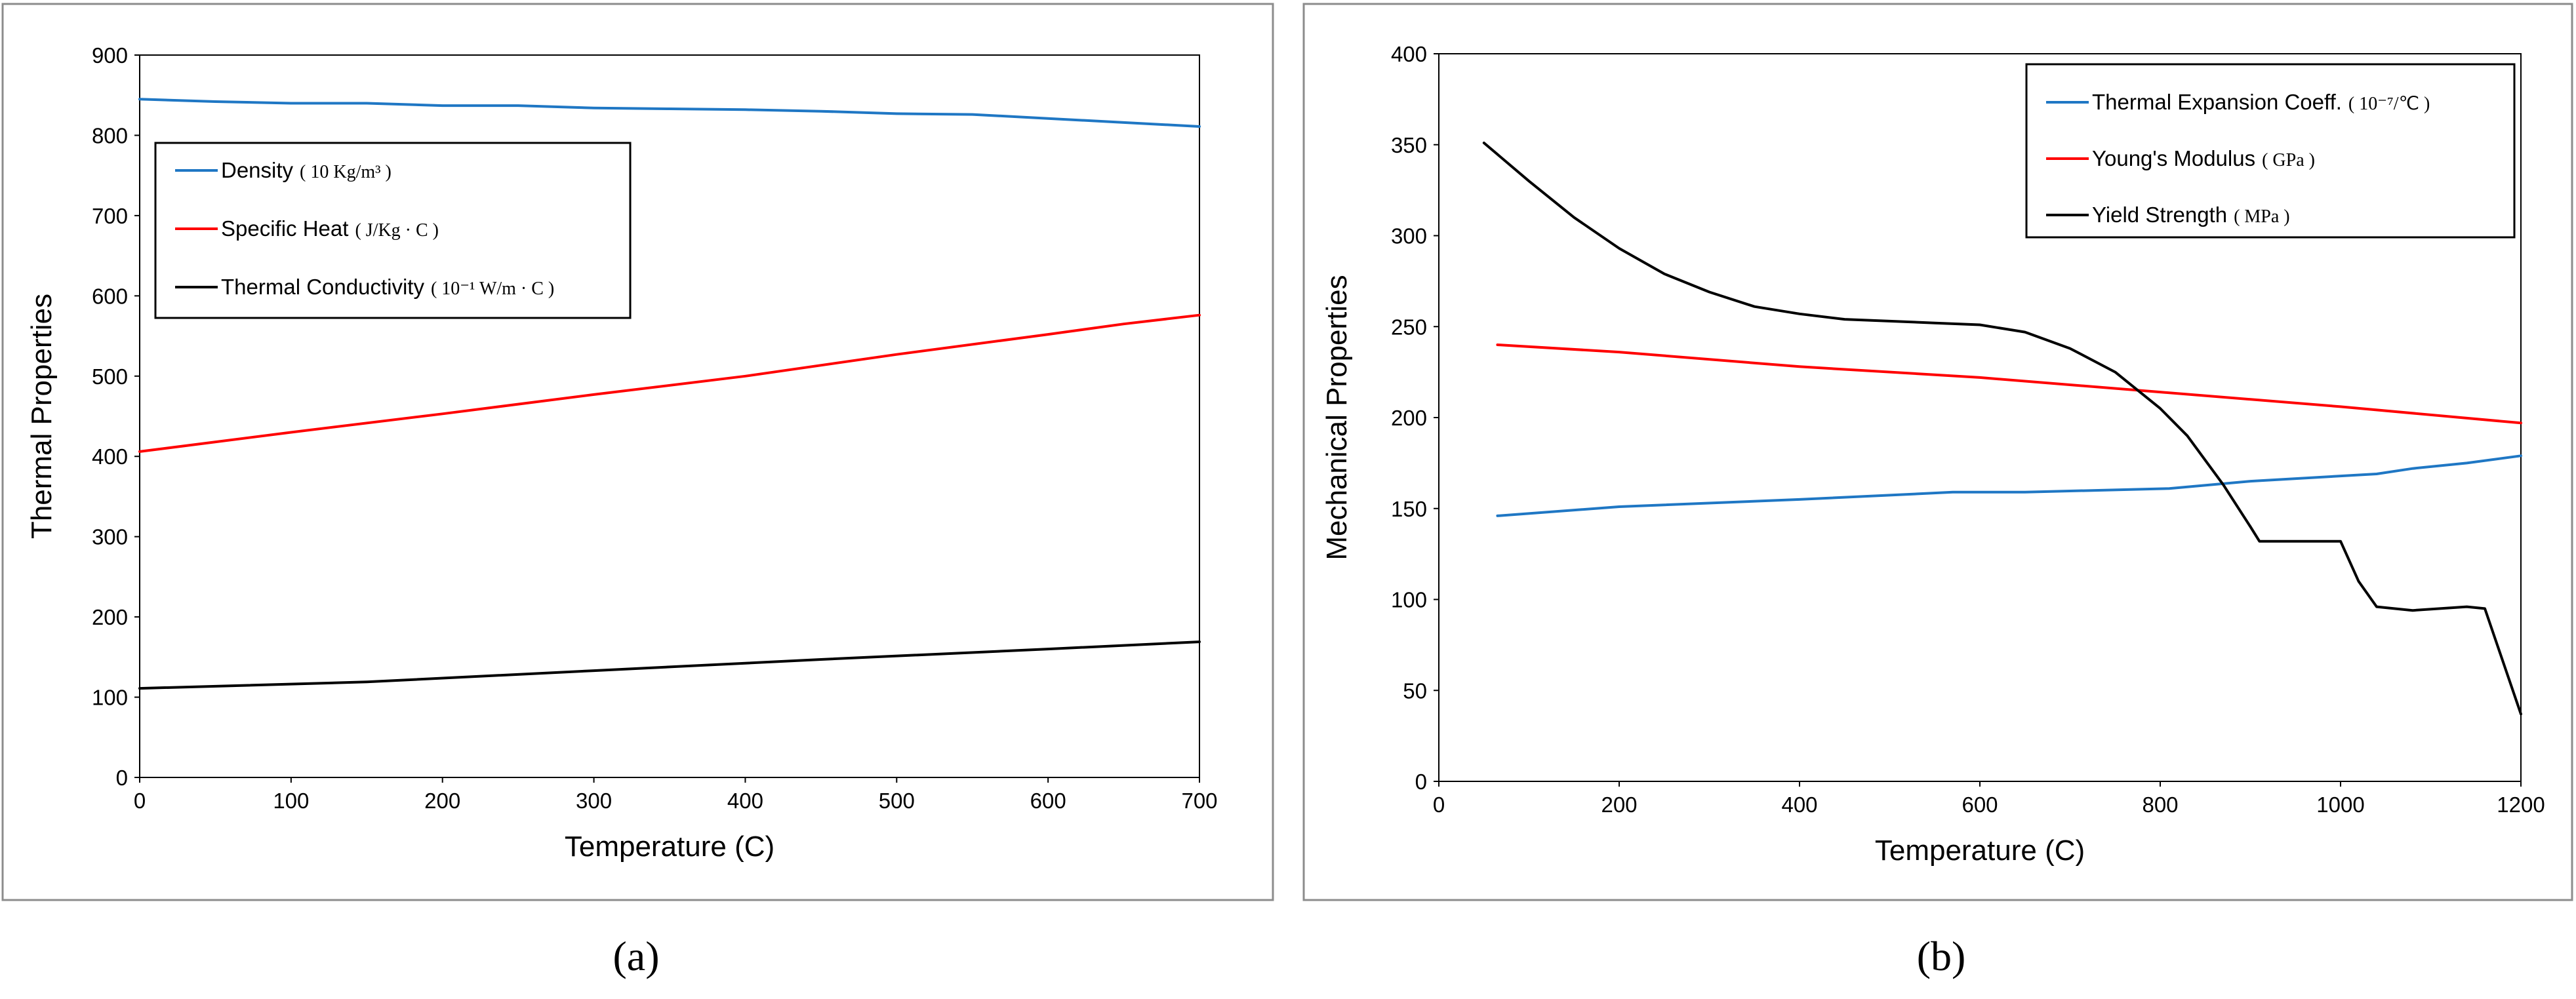 Image resolution: width=2576 pixels, height=999 pixels. Describe the element at coordinates (110, 296) in the screenshot. I see `y-tick-label: 600` at that location.